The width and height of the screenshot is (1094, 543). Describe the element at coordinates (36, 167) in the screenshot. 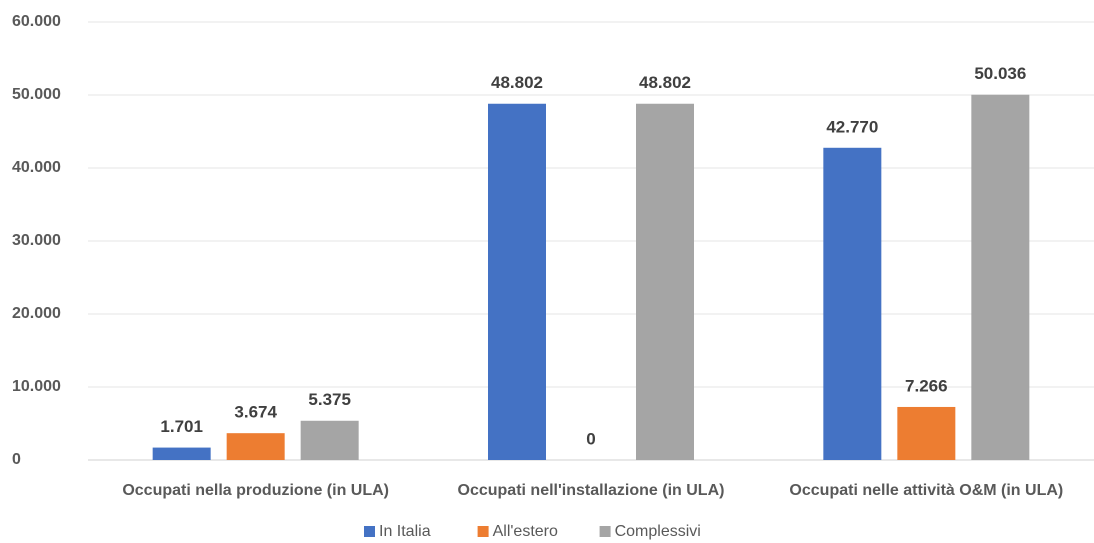

I see `y-tick-label: 40.000` at that location.